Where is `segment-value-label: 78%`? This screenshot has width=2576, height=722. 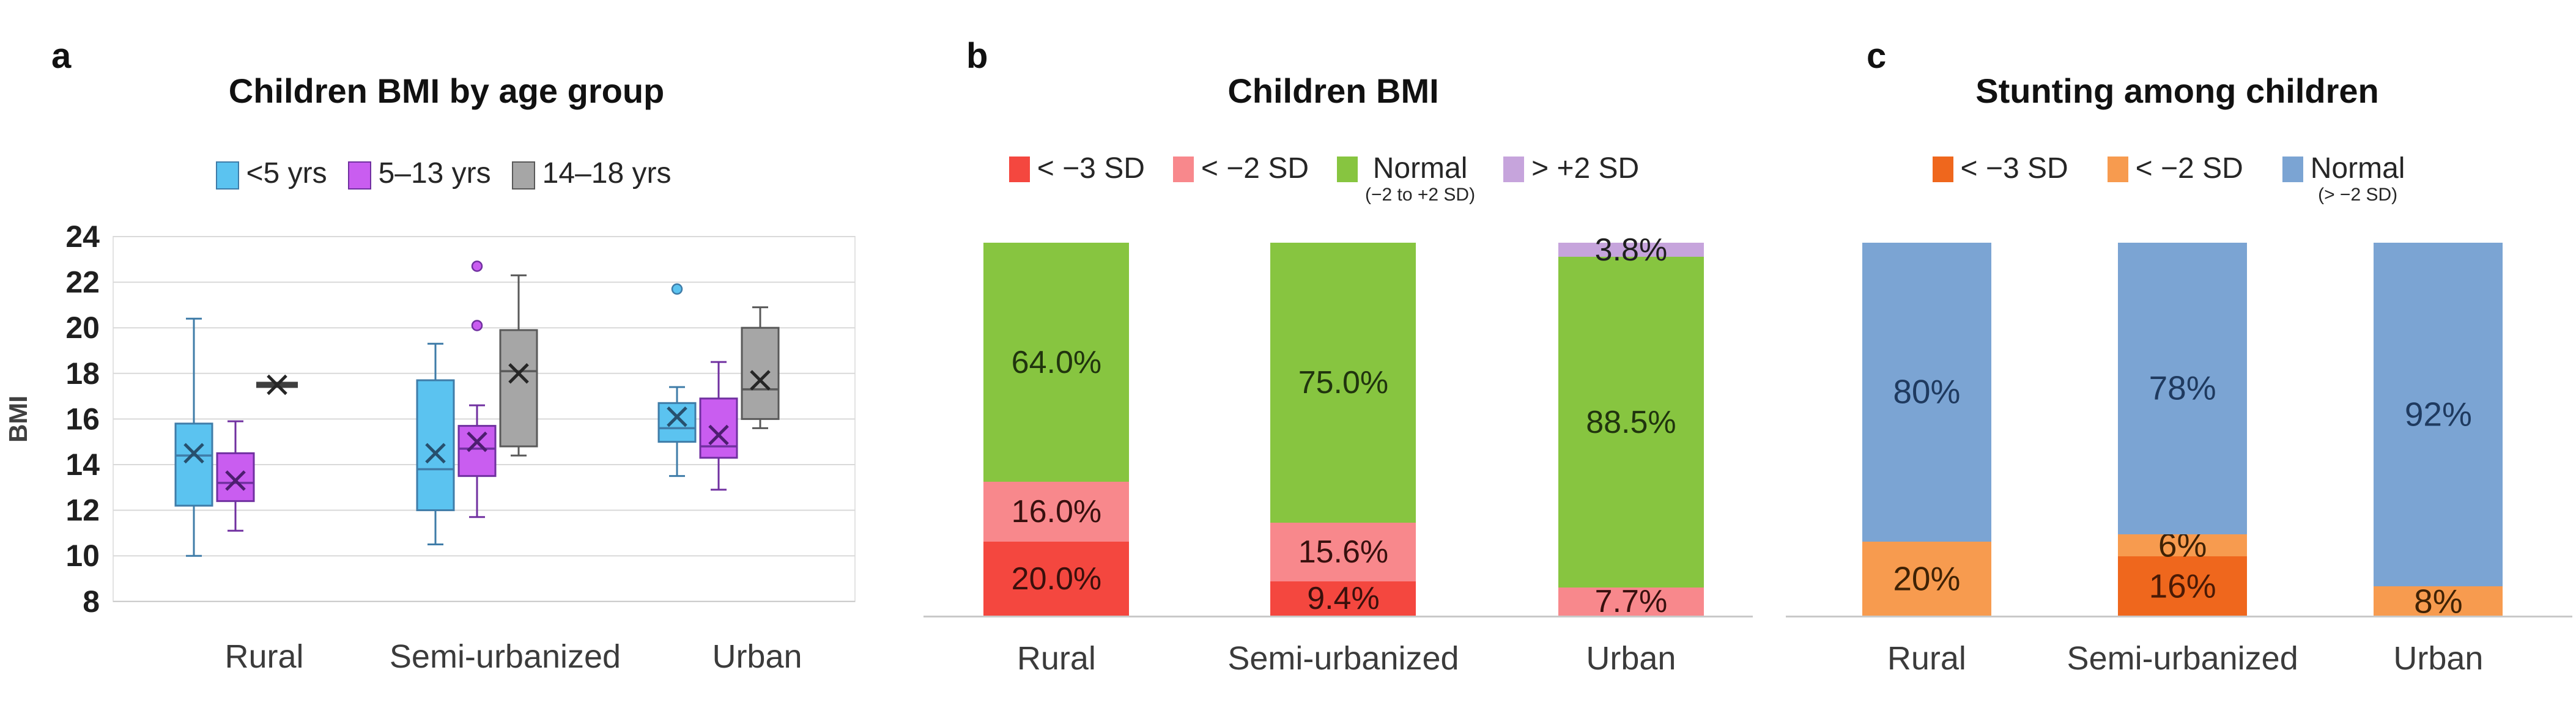 segment-value-label: 78% is located at coordinates (2182, 388).